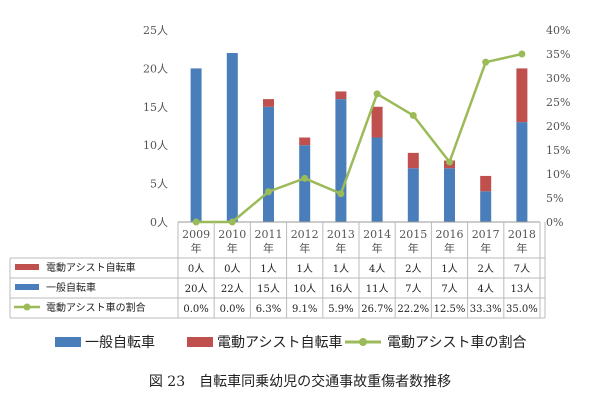  Describe the element at coordinates (305, 241) in the screenshot. I see `x-tick-label: 2012 年` at that location.